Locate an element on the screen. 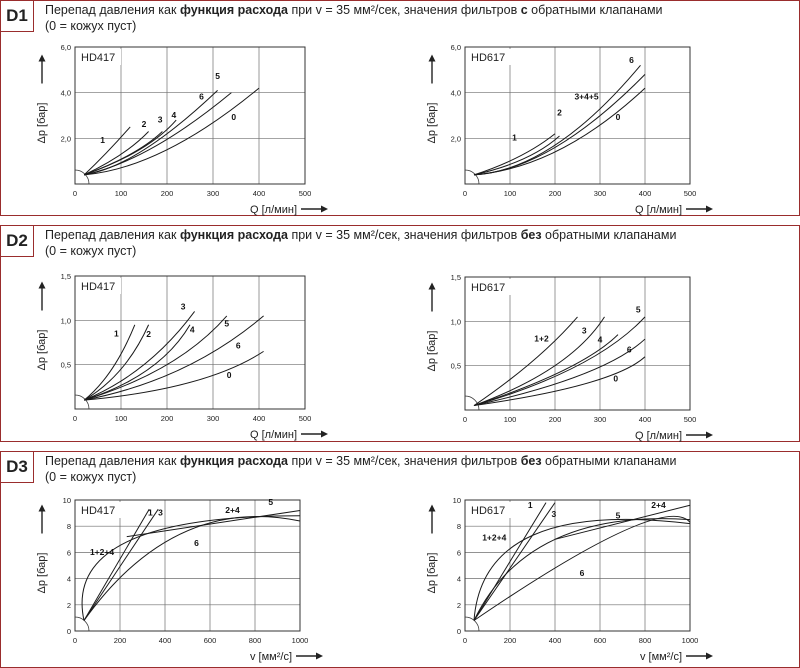 This screenshot has height=668, width=800. x-tick-label: 1000 is located at coordinates (690, 640).